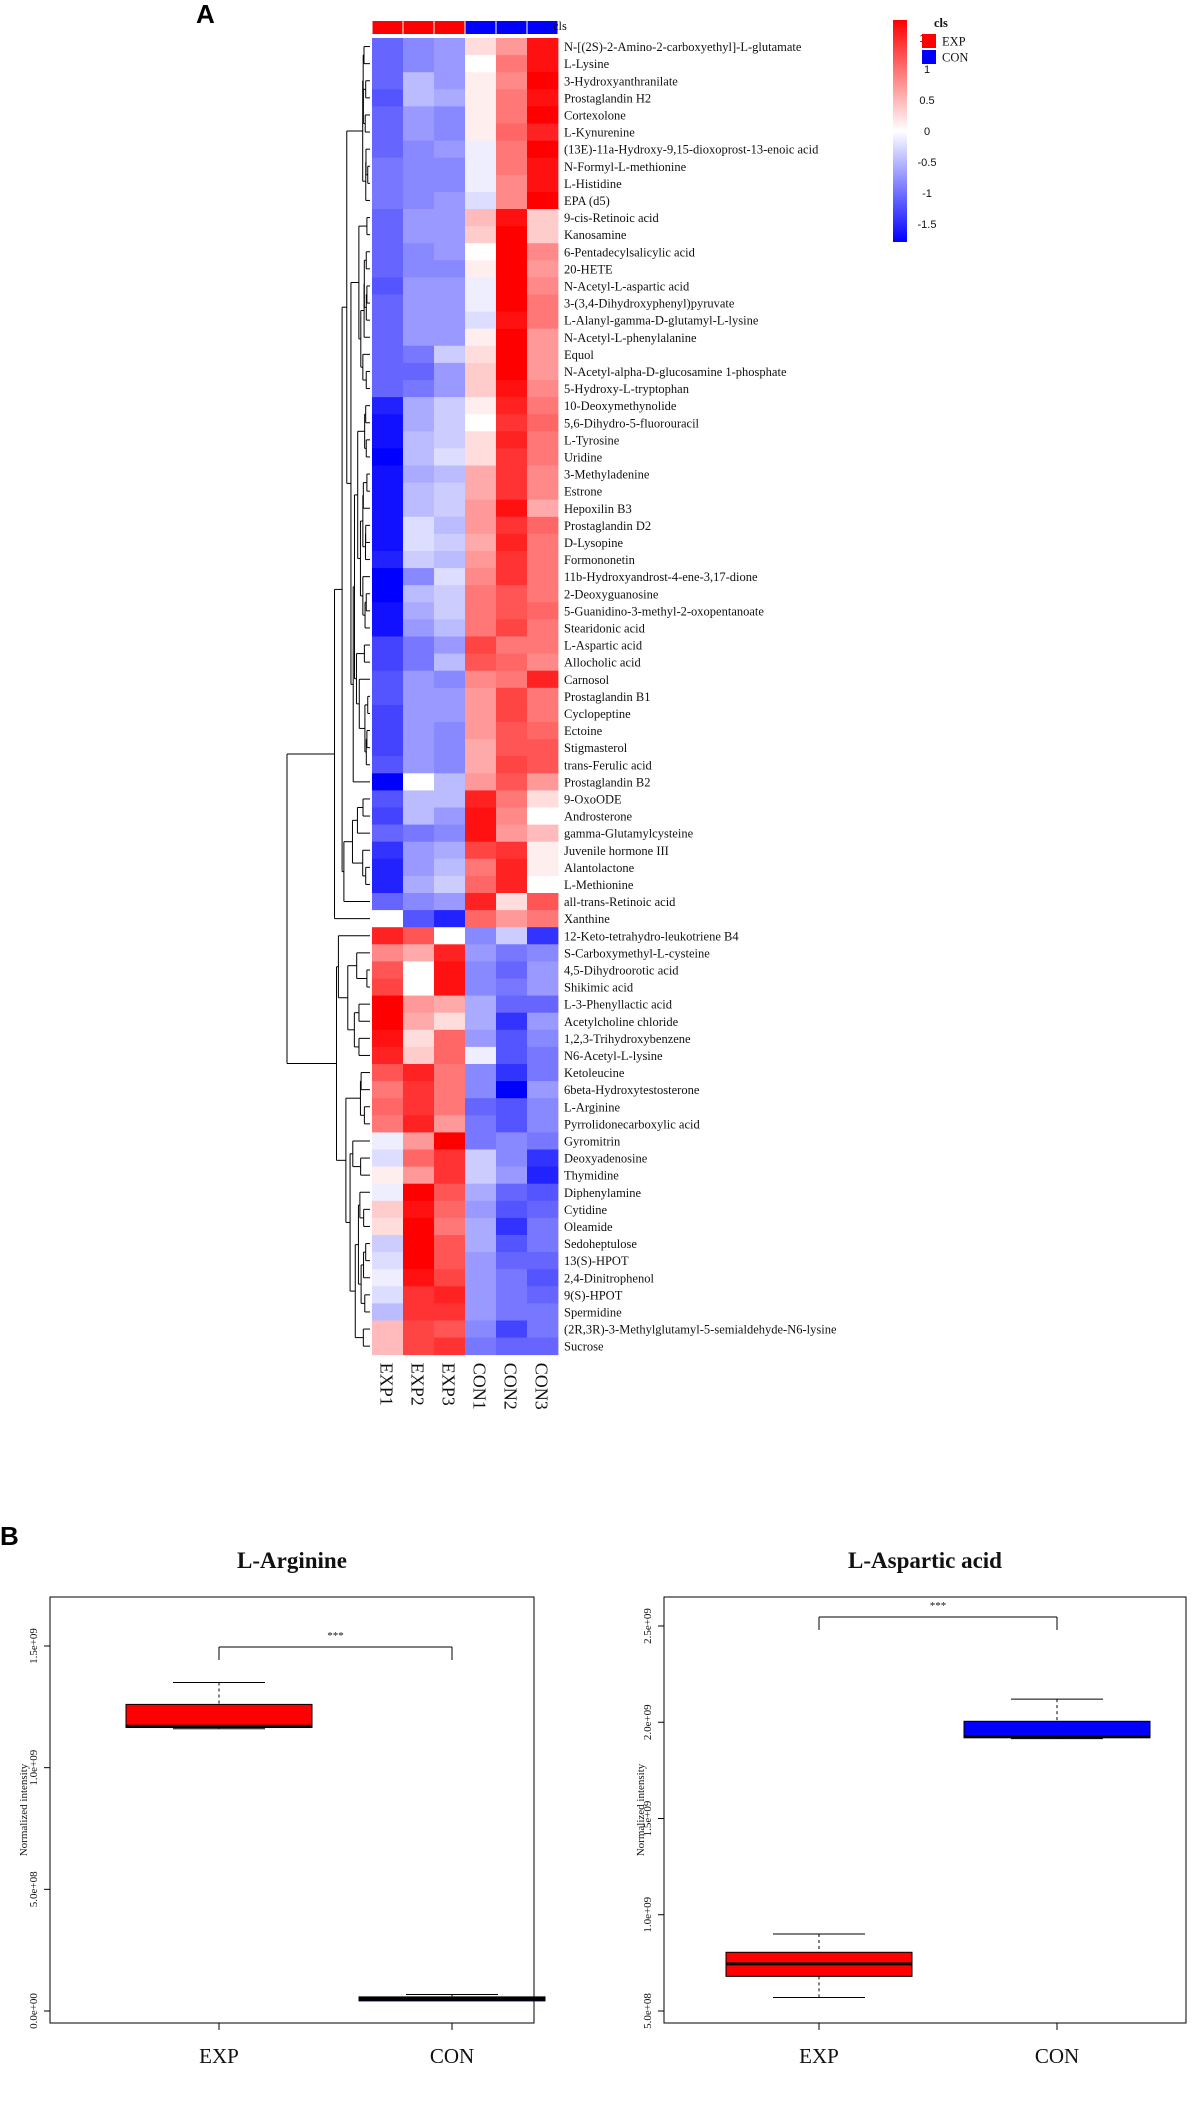  I want to click on row-label-d-lysopine: D-Lysopine, so click(593, 543).